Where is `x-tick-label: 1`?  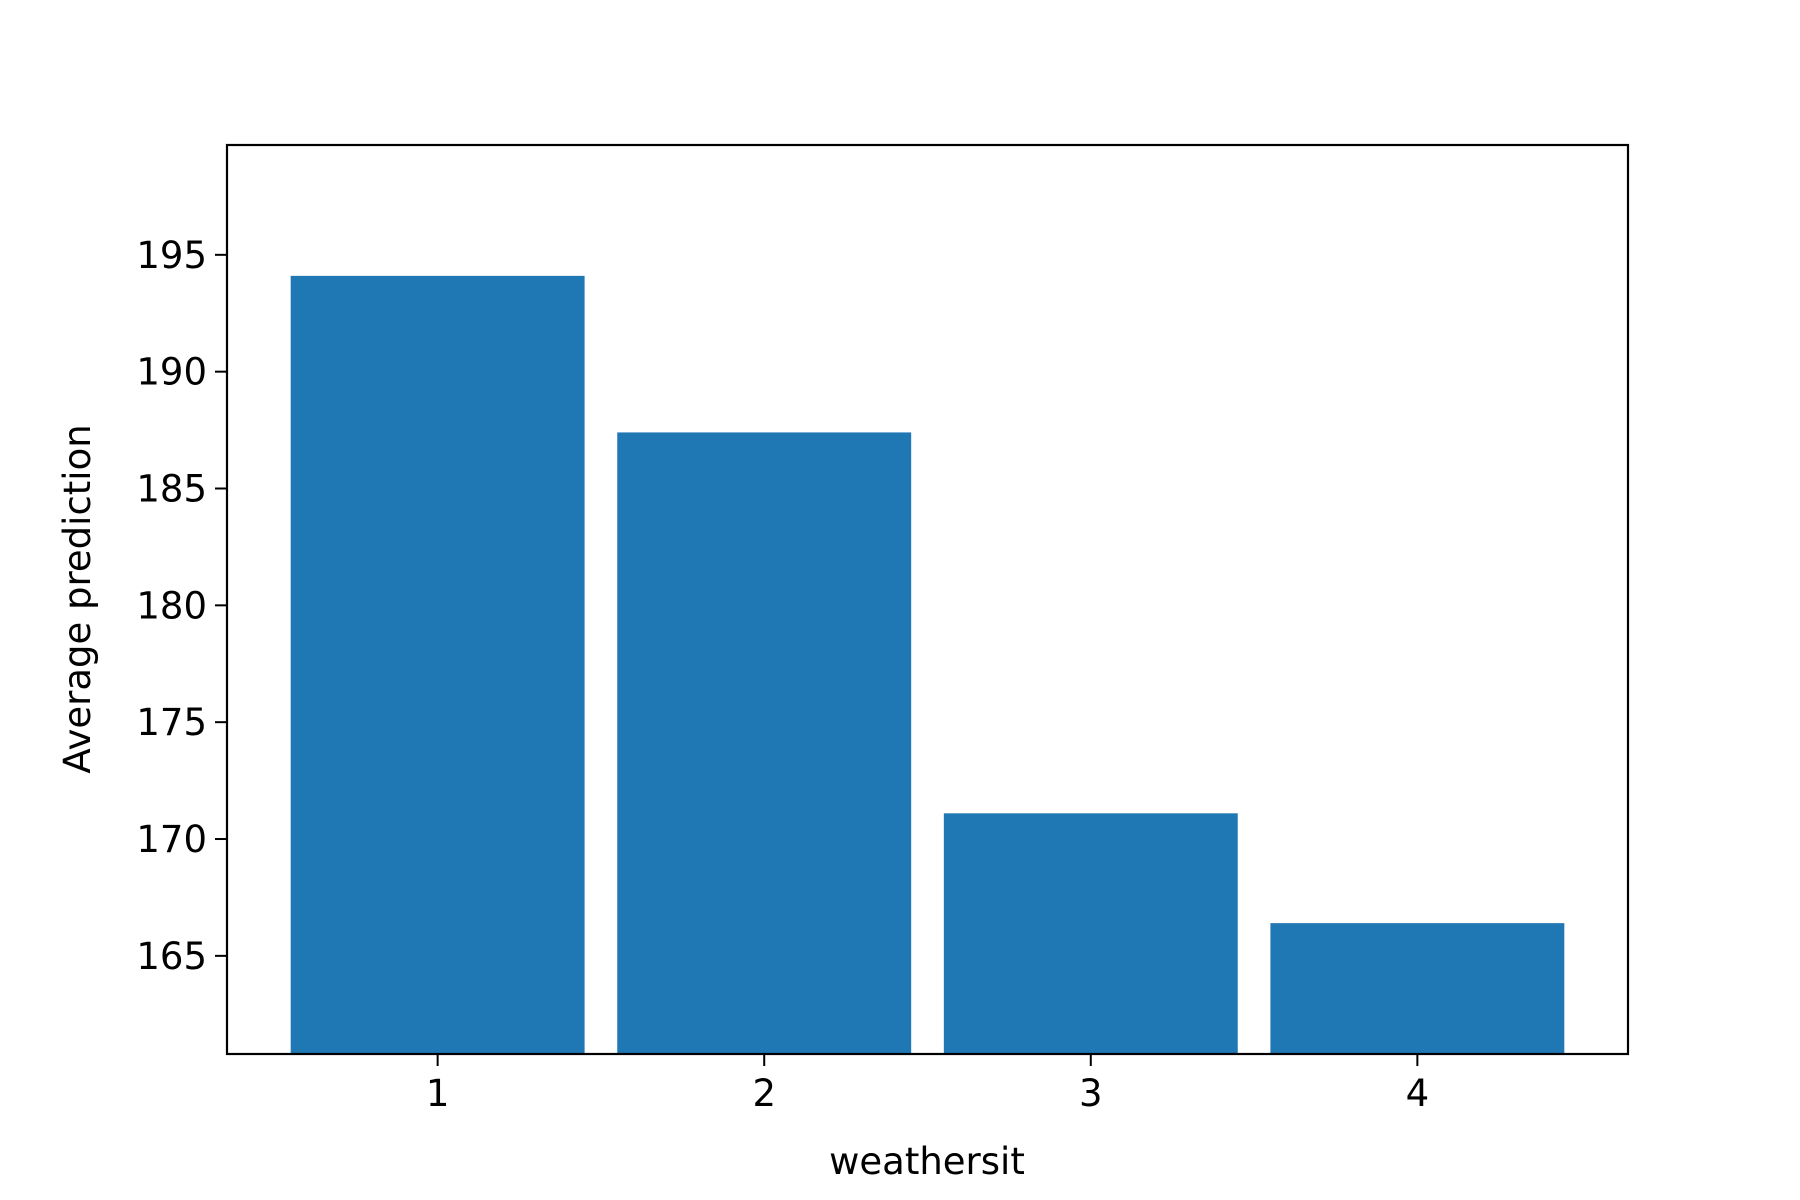 x-tick-label: 1 is located at coordinates (438, 1093).